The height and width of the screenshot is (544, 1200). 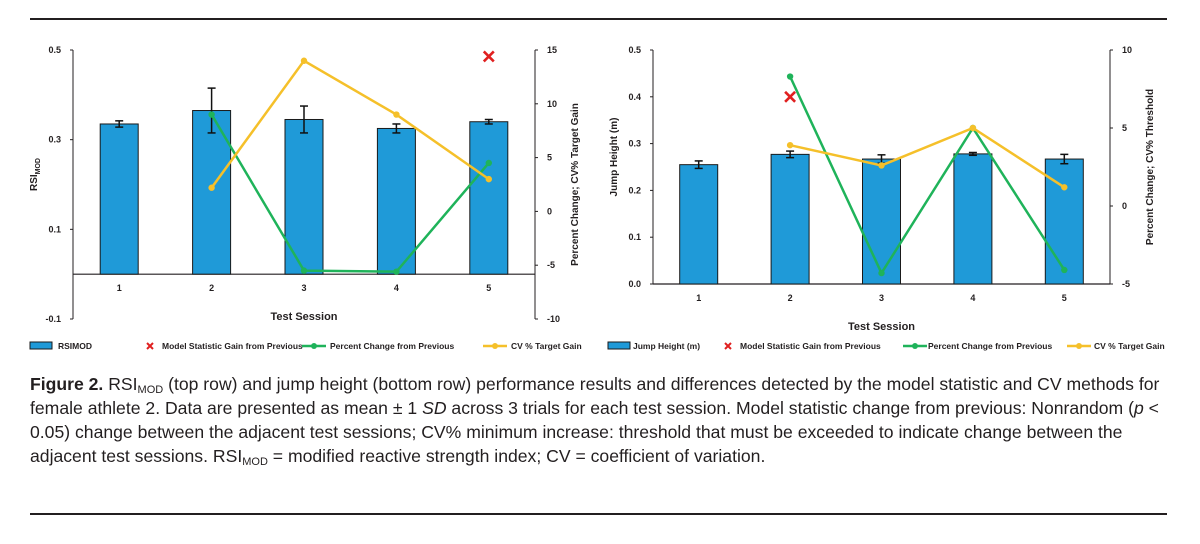 I want to click on legend-label: Jump Height (m), so click(x=666, y=346).